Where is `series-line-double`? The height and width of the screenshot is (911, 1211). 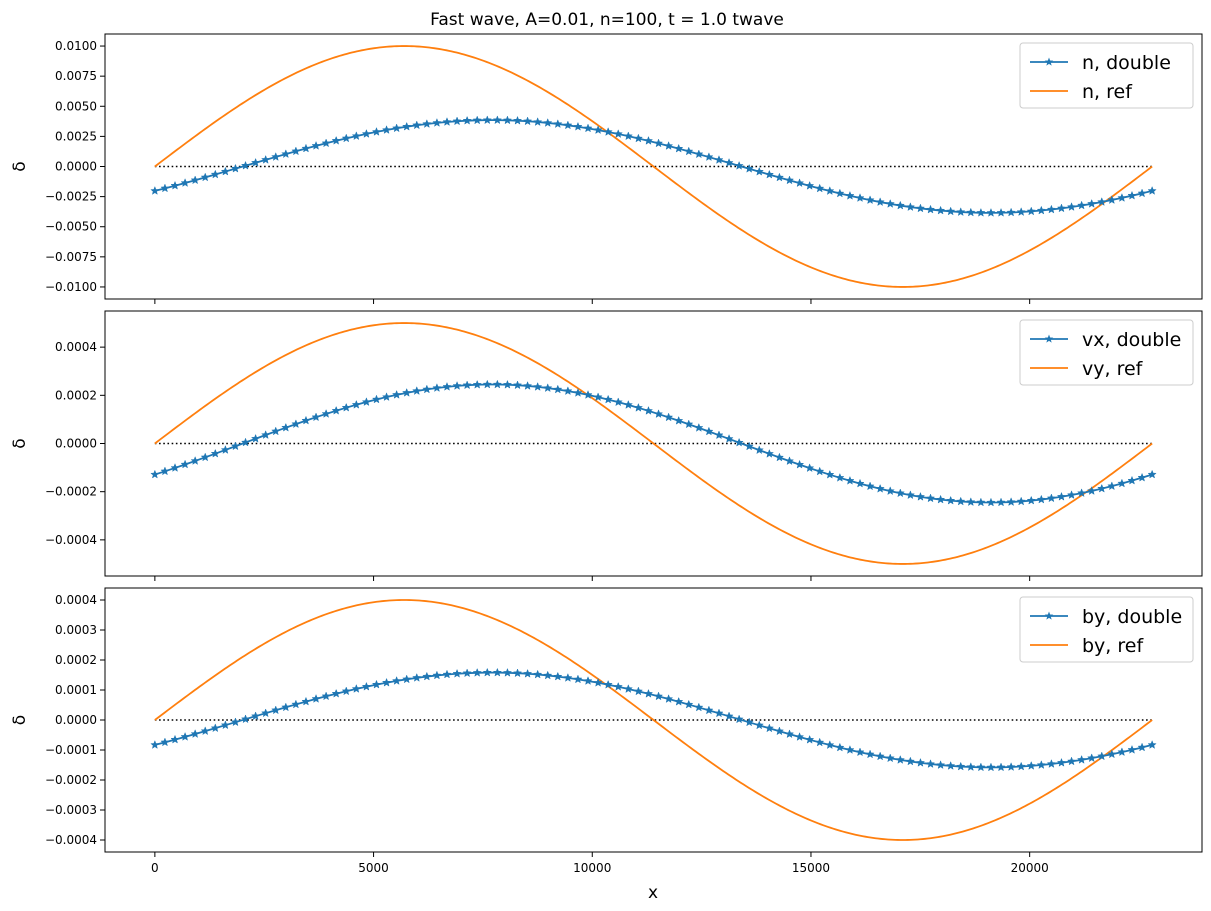
series-line-double is located at coordinates (653, 720).